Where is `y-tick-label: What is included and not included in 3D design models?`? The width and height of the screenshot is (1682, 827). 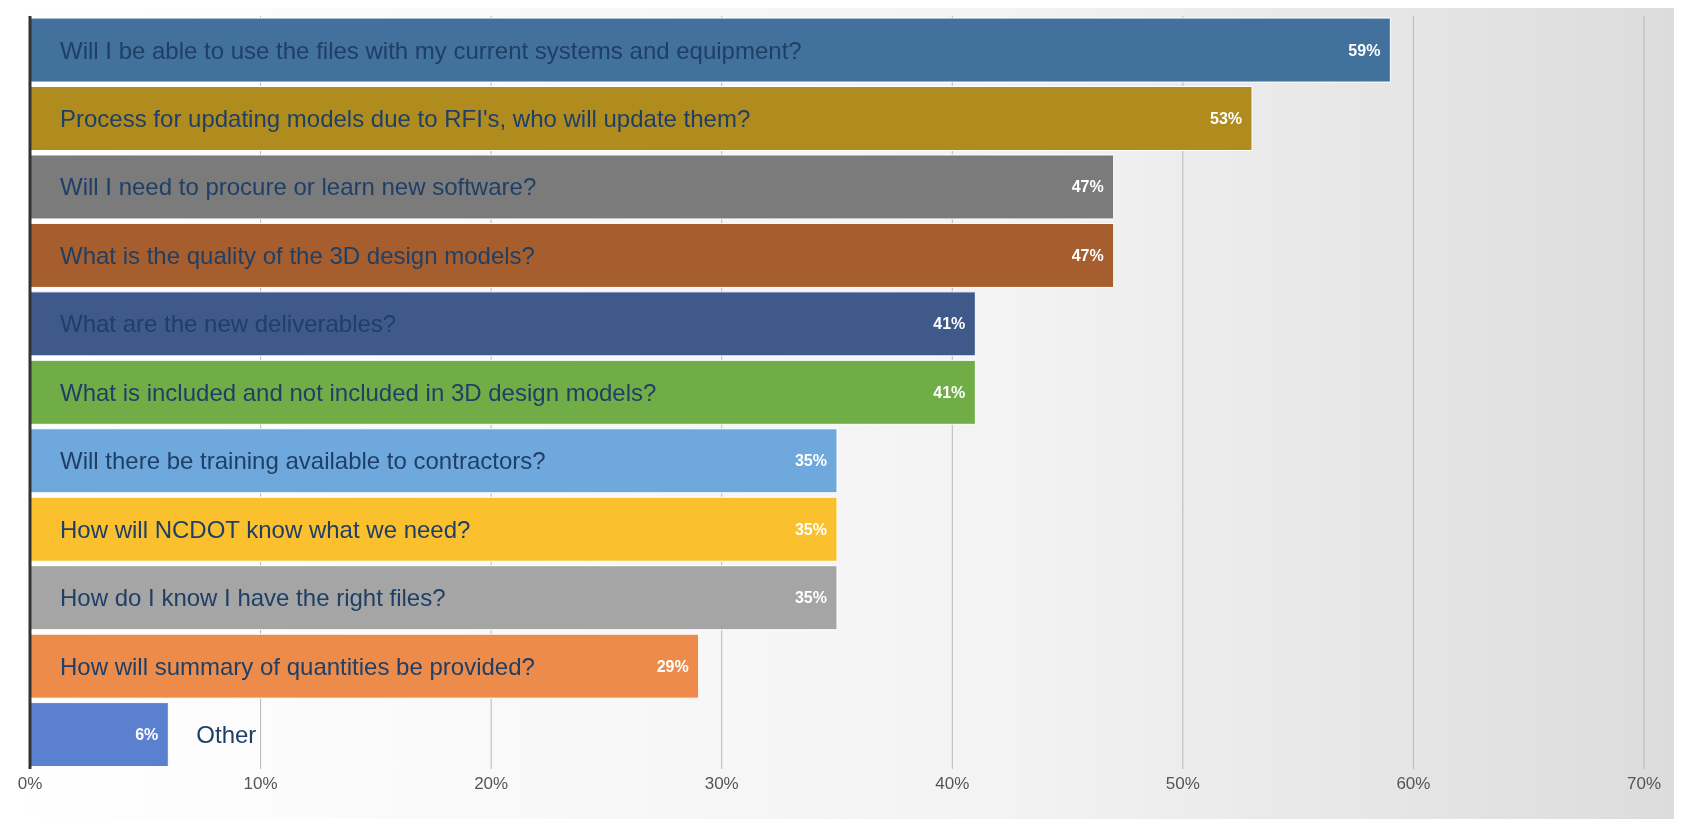
y-tick-label: What is included and not included in 3D design models? is located at coordinates (358, 392).